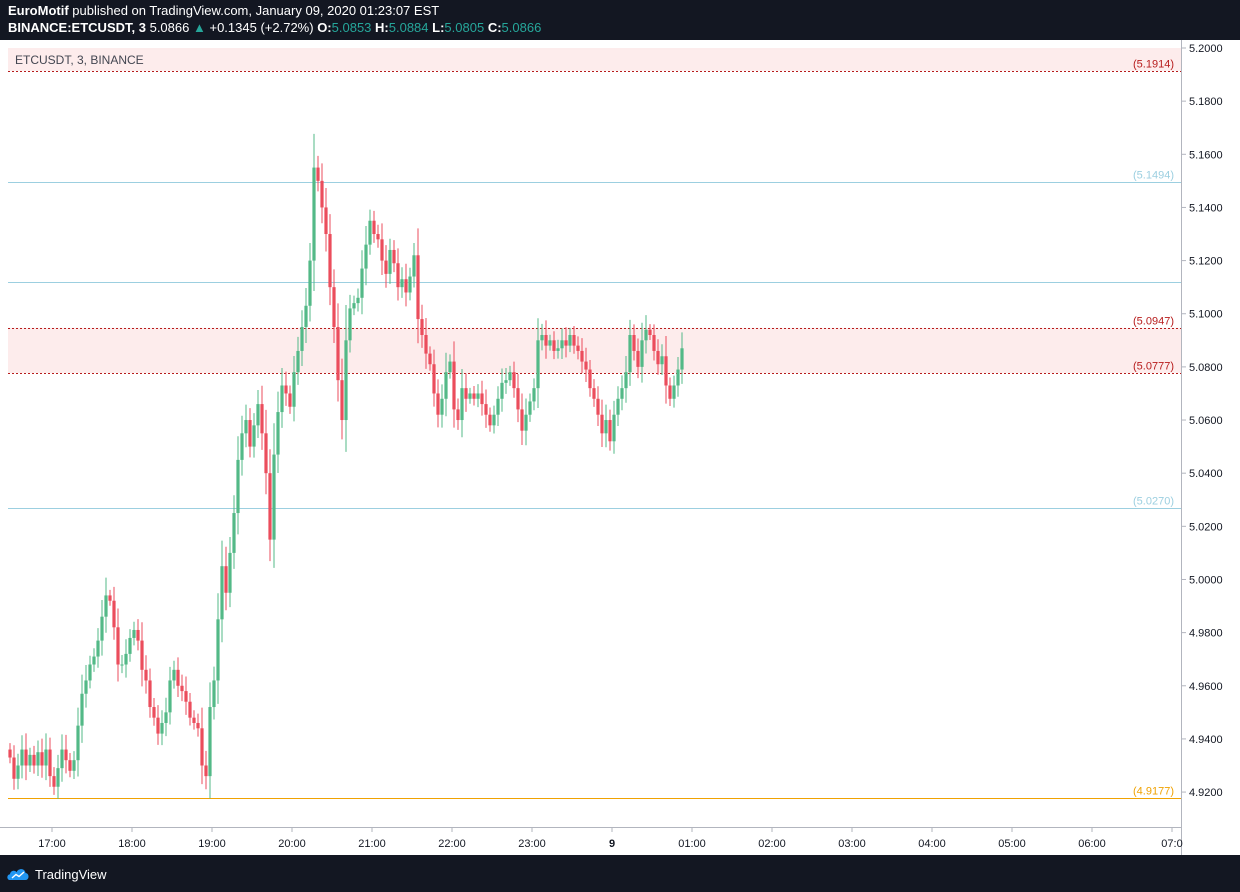 This screenshot has width=1240, height=892. Describe the element at coordinates (38, 10) in the screenshot. I see `author-name: EuroMotif` at that location.